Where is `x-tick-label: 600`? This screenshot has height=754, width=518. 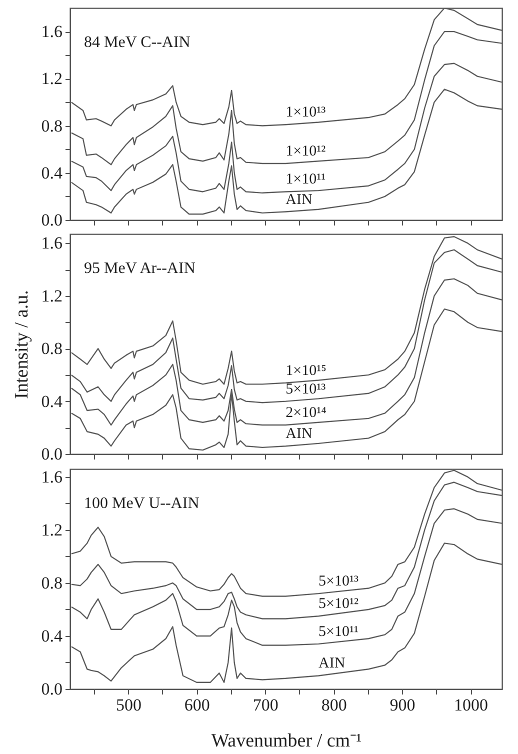 x-tick-label: 600 is located at coordinates (197, 705).